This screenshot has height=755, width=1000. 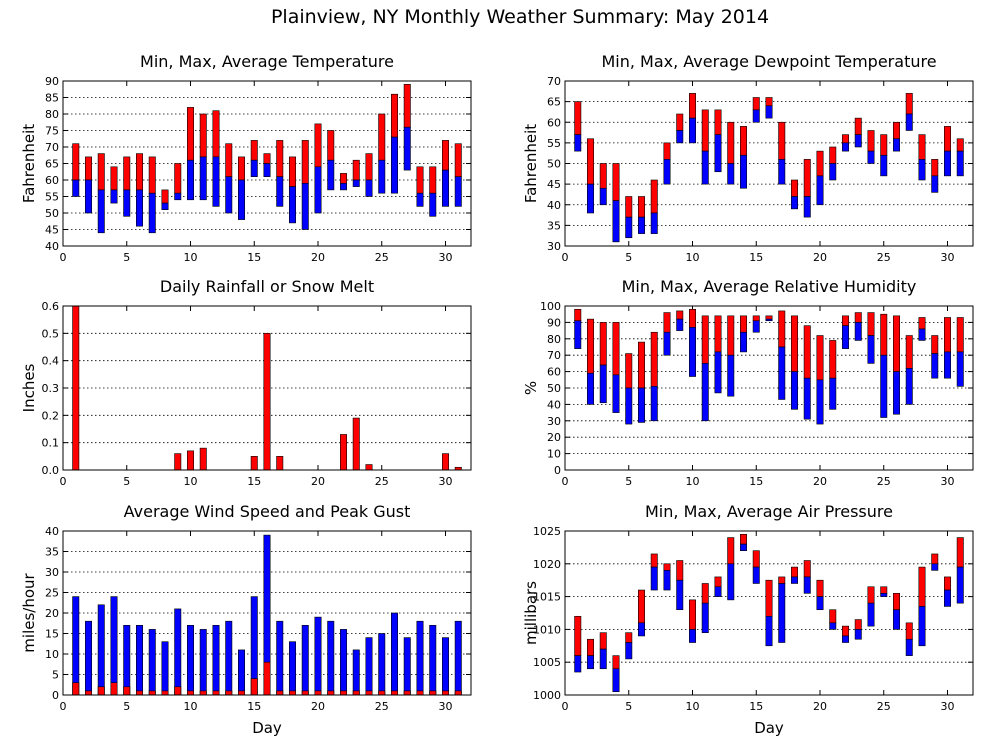 What do you see at coordinates (267, 728) in the screenshot?
I see `x-axis-label: Day` at bounding box center [267, 728].